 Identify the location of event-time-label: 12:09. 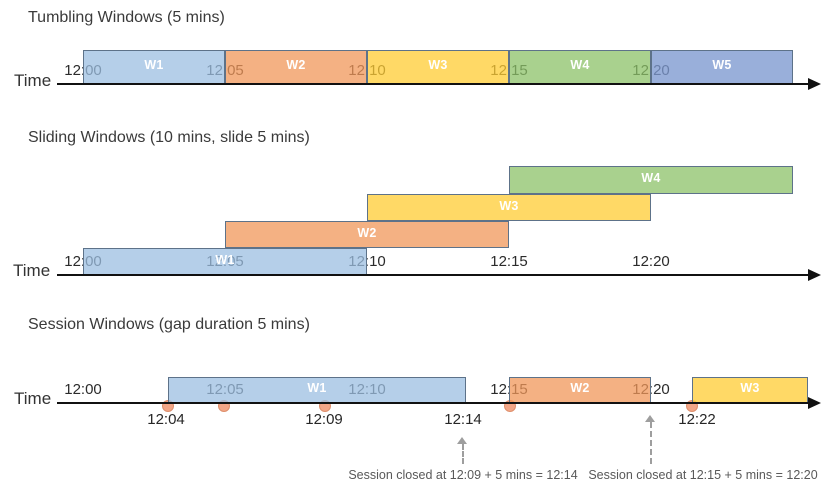
(324, 419).